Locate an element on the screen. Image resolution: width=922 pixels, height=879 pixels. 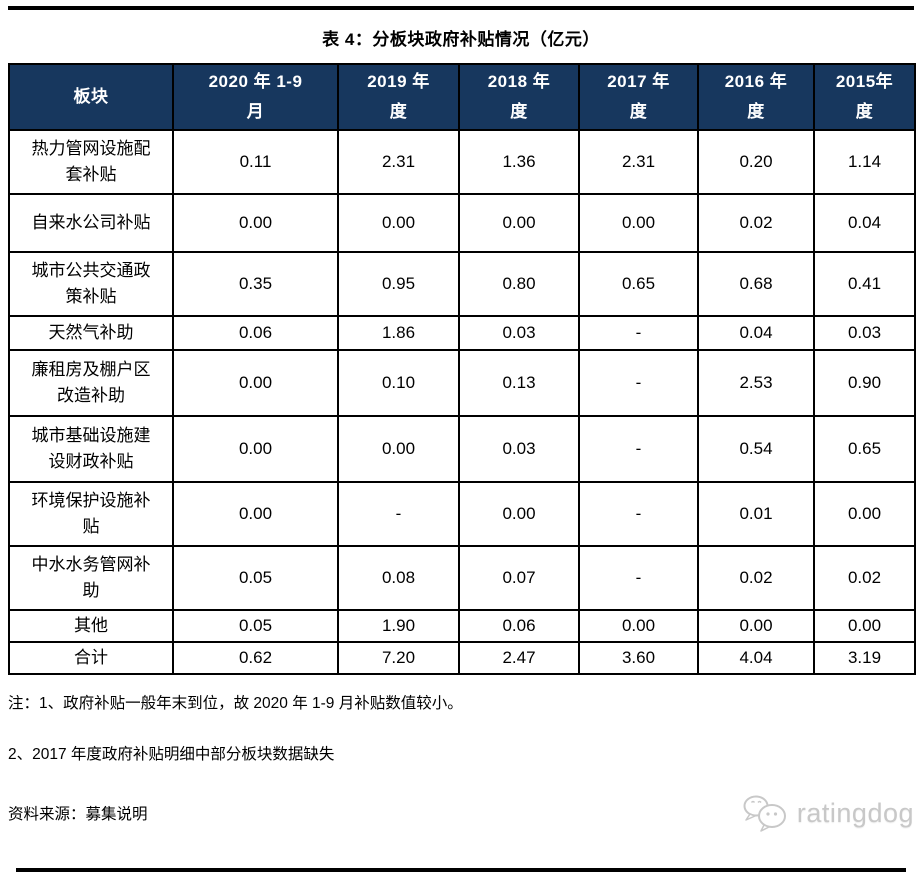
table-row: 城市基础设施建 设财政补贴 0.00 0.00 0.03 - 0.54 0.65 is located at coordinates (462, 449).